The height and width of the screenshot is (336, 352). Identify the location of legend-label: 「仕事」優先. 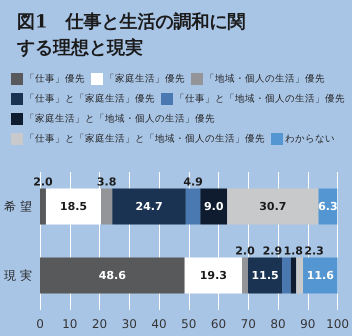
(55, 78).